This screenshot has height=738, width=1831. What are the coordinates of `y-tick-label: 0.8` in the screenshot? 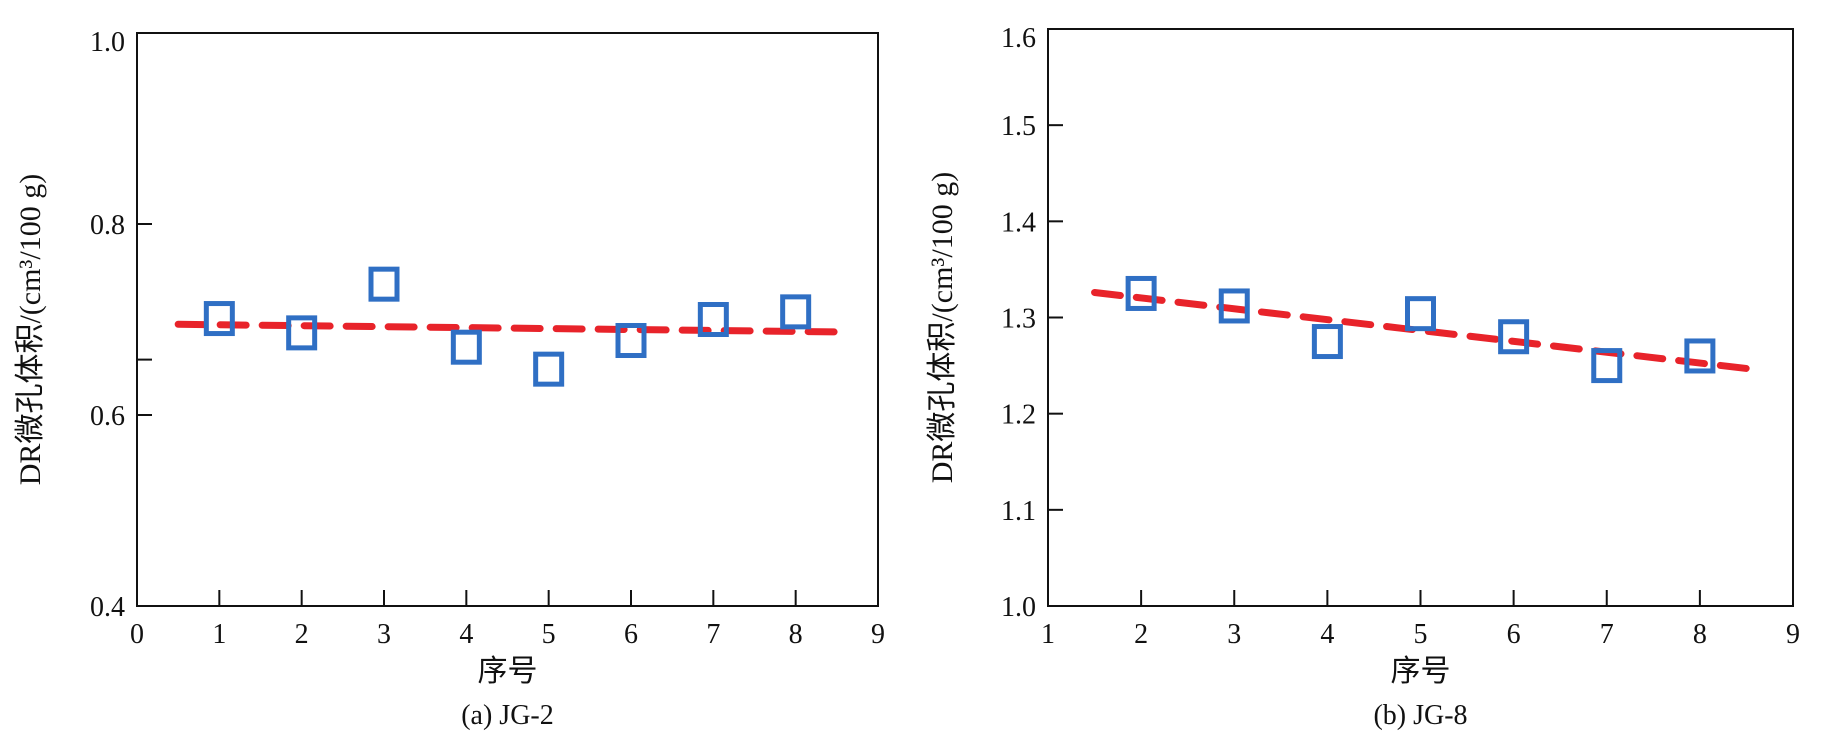 It's located at (107, 225).